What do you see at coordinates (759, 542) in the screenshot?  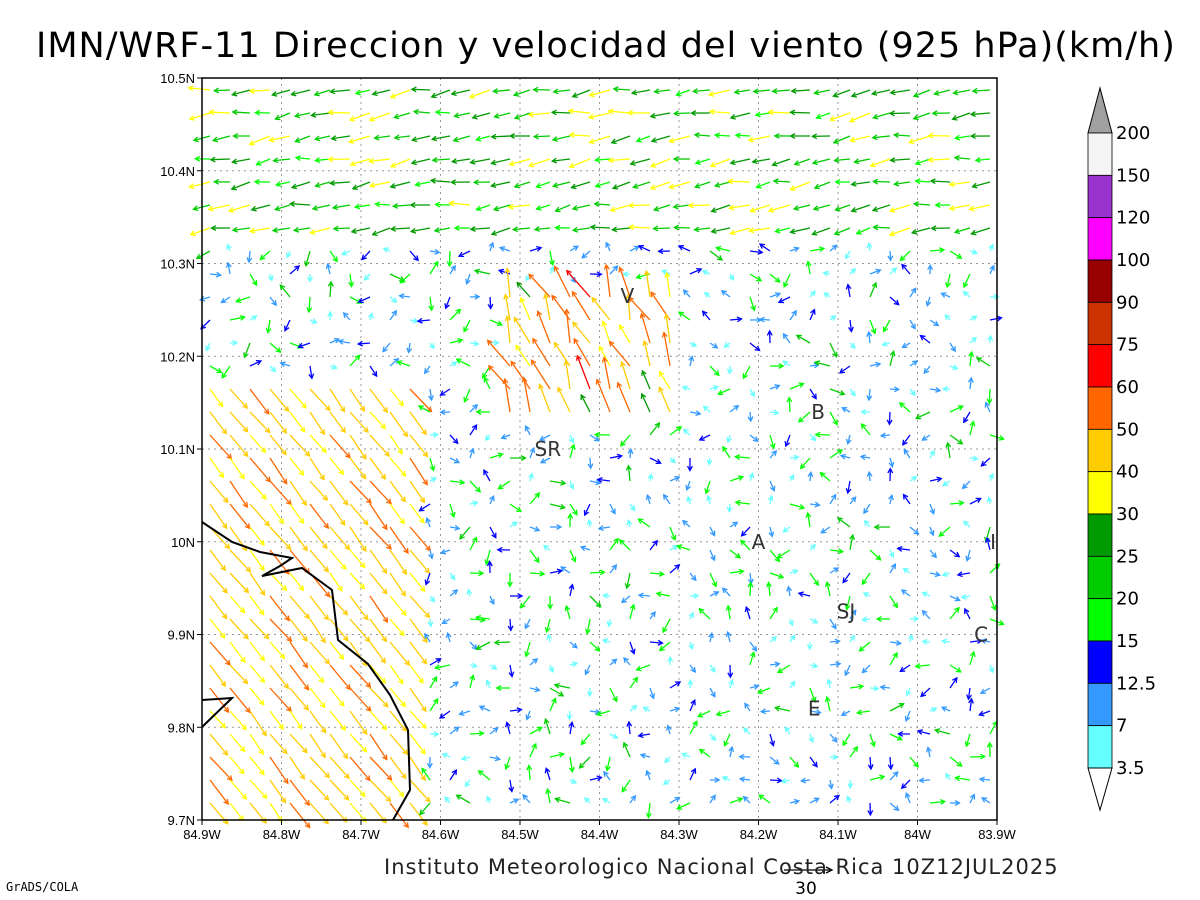 I see `town-label: A` at bounding box center [759, 542].